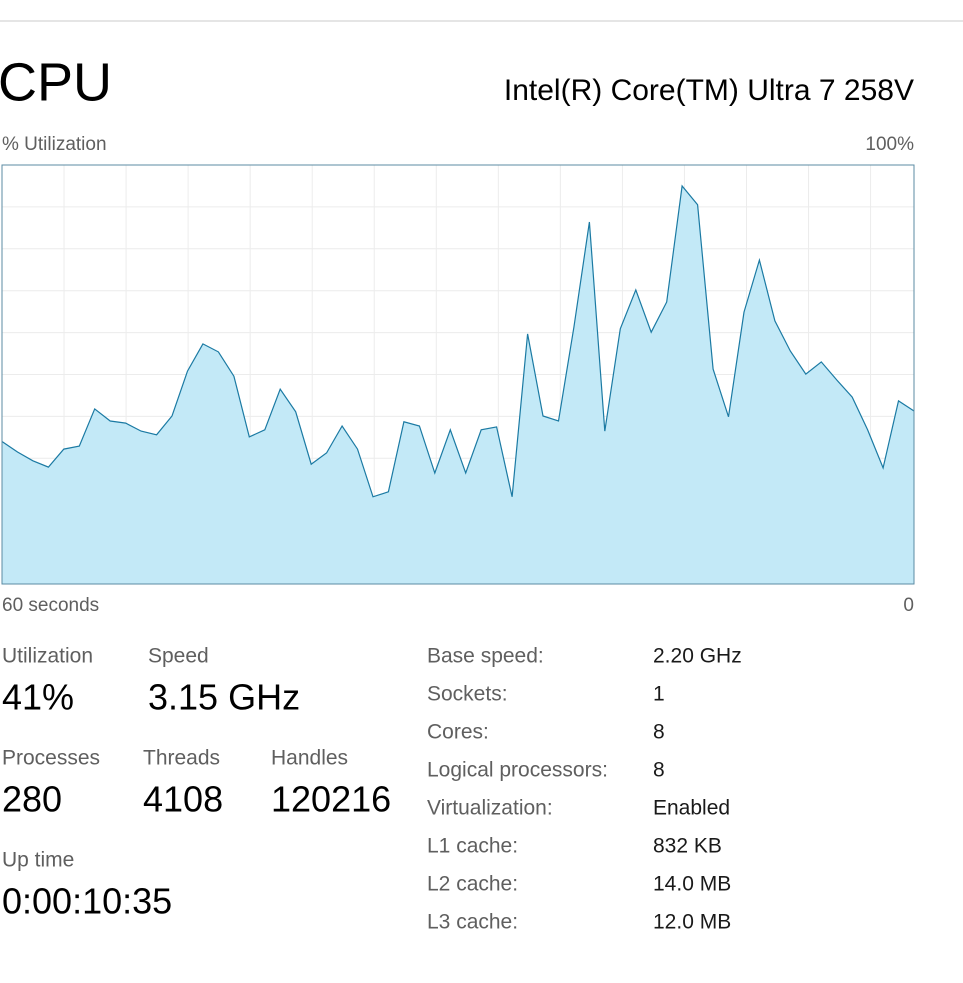  Describe the element at coordinates (38, 860) in the screenshot. I see `stat-label: Up time` at that location.